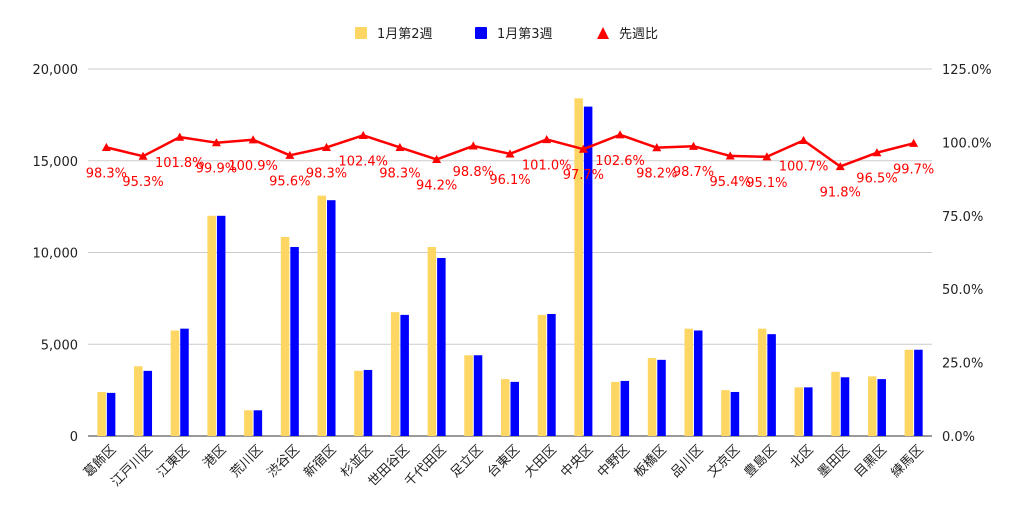 The height and width of the screenshot is (529, 1024). I want to click on right-axis-tick-label: 75.0%, so click(962, 217).